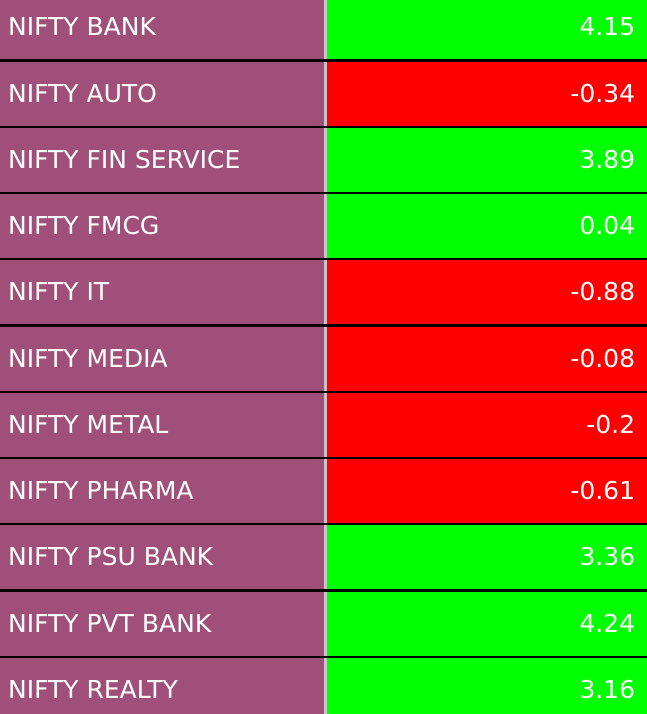 Image resolution: width=647 pixels, height=714 pixels. I want to click on table-row: NIFTY PVT BANK 4.24, so click(323, 624).